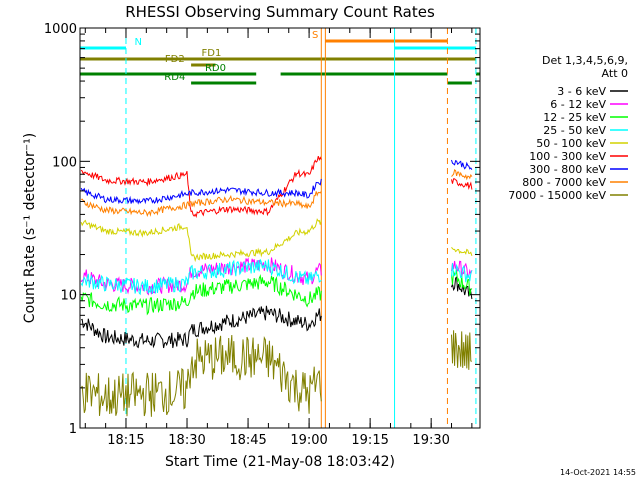  What do you see at coordinates (68, 296) in the screenshot?
I see `y-tick-label: 10` at bounding box center [68, 296].